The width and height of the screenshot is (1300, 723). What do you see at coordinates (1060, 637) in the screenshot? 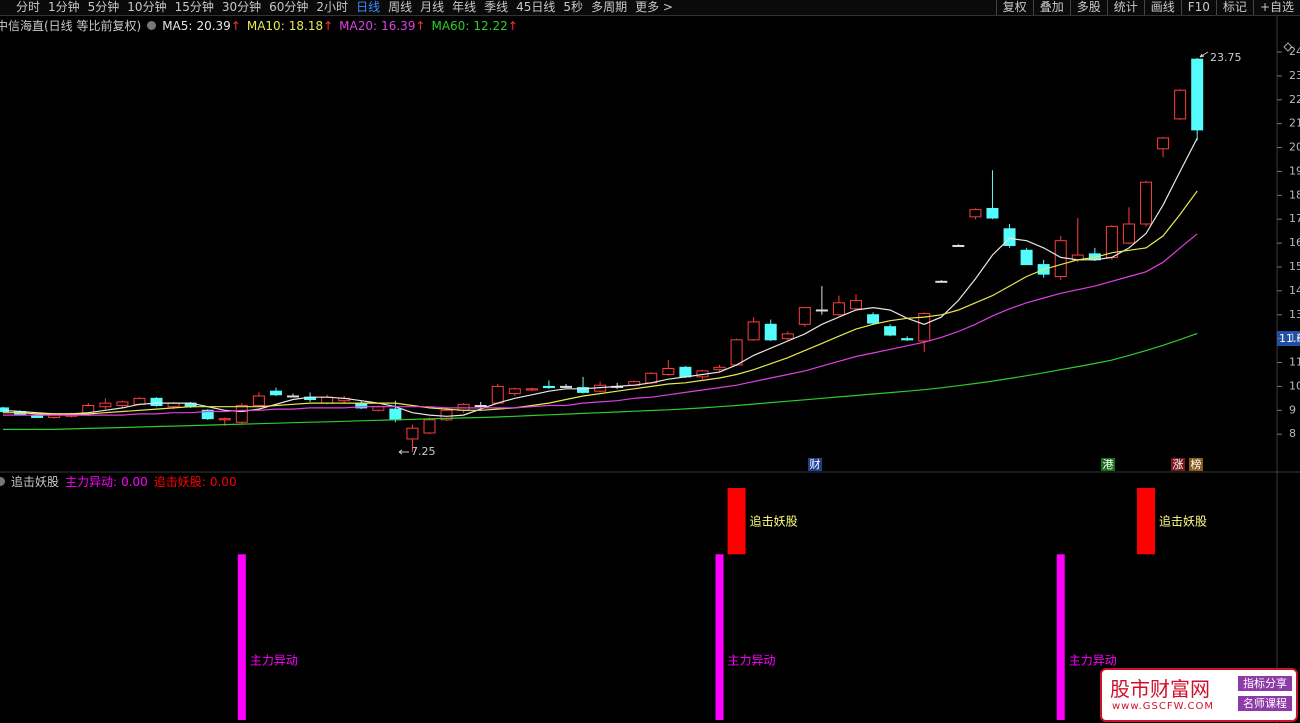
I see `signal-bar` at bounding box center [1060, 637].